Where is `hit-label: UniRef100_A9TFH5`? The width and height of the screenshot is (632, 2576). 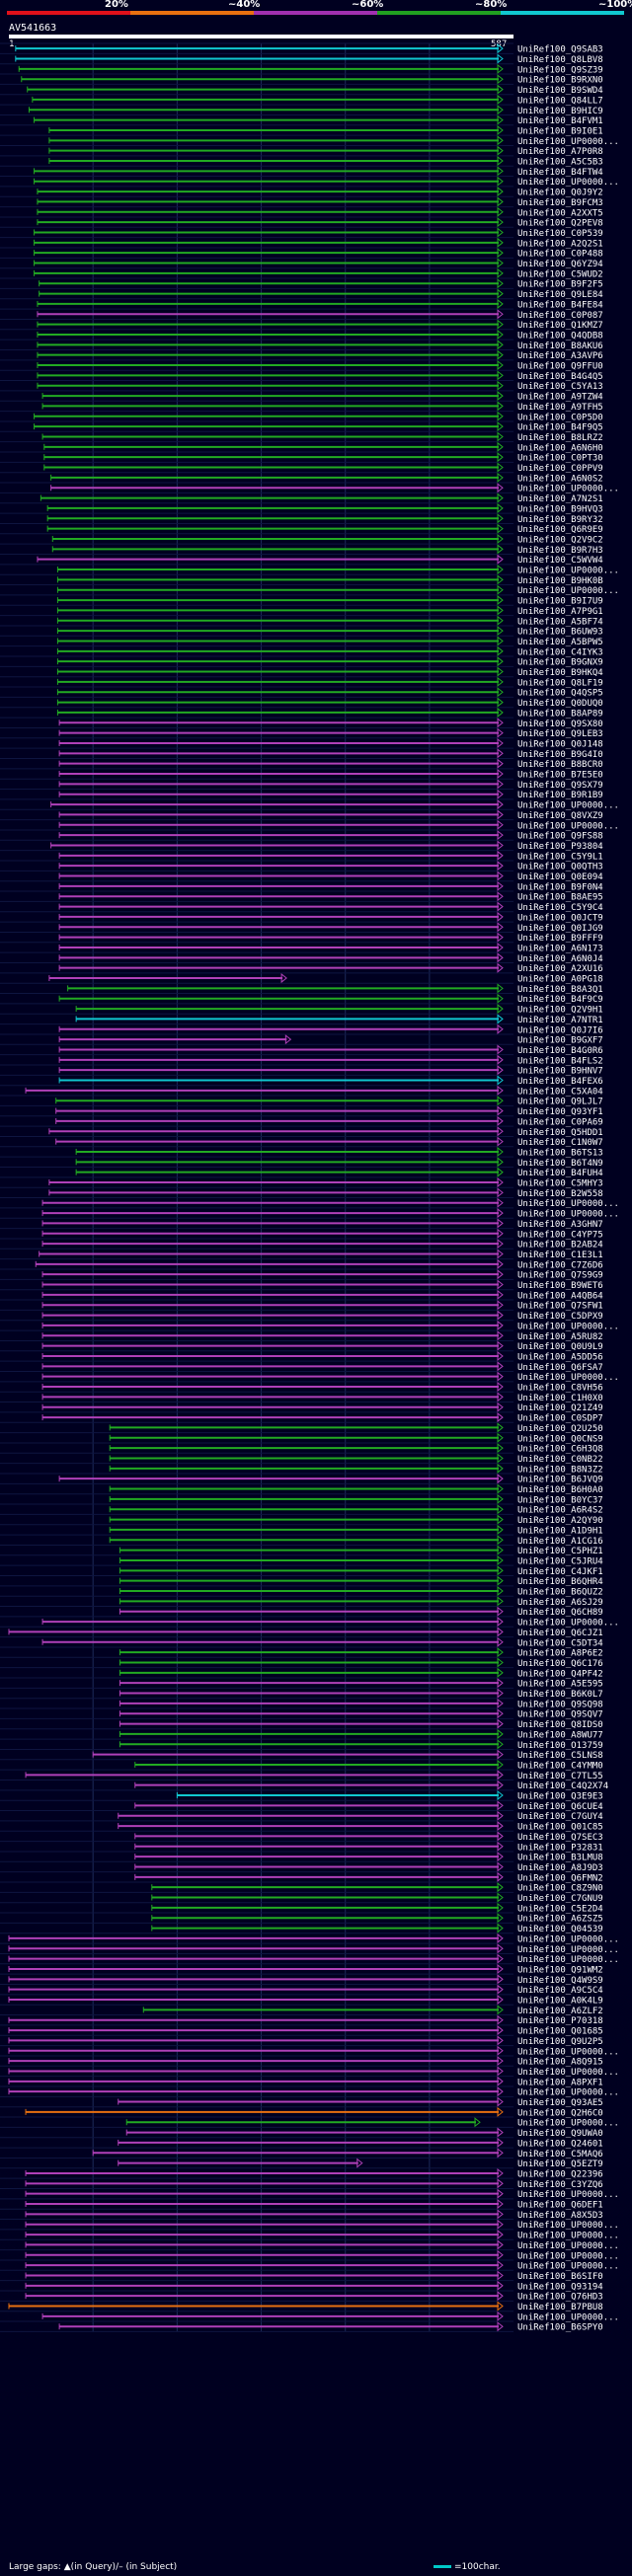 hit-label: UniRef100_A9TFH5 is located at coordinates (560, 408).